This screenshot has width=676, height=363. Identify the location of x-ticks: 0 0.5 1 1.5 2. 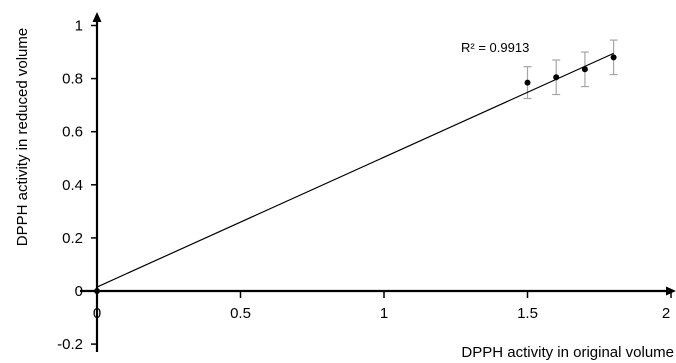
(382, 306).